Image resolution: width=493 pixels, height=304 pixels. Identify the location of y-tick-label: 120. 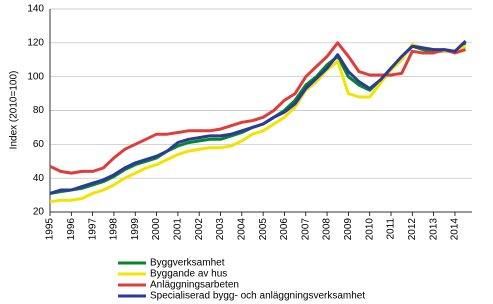
(35, 42).